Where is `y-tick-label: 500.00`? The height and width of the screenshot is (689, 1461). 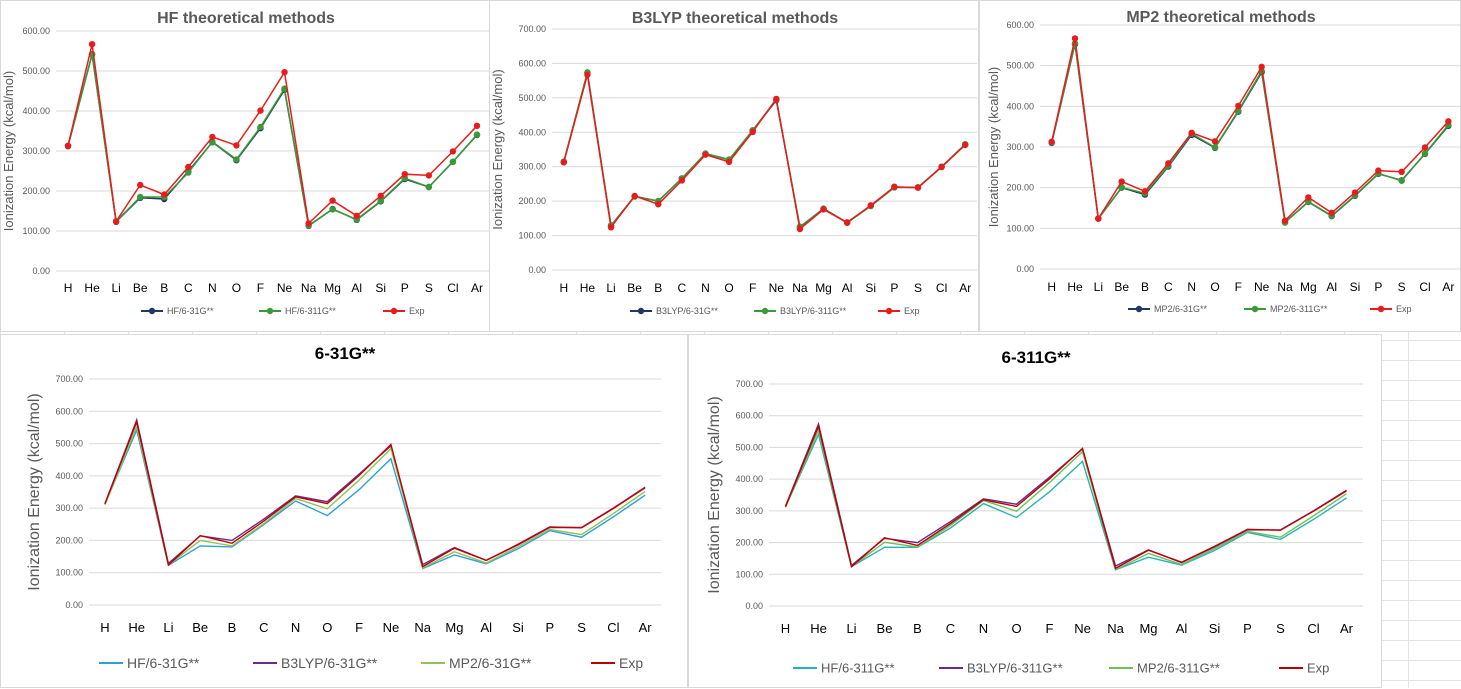
y-tick-label: 500.00 is located at coordinates (69, 444).